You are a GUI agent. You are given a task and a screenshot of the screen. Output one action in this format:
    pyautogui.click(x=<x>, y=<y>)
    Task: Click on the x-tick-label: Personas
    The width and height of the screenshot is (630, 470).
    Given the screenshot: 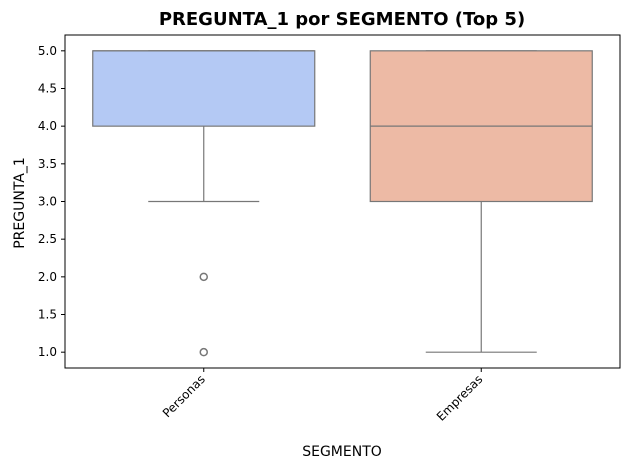 What is the action you would take?
    pyautogui.click(x=184, y=396)
    